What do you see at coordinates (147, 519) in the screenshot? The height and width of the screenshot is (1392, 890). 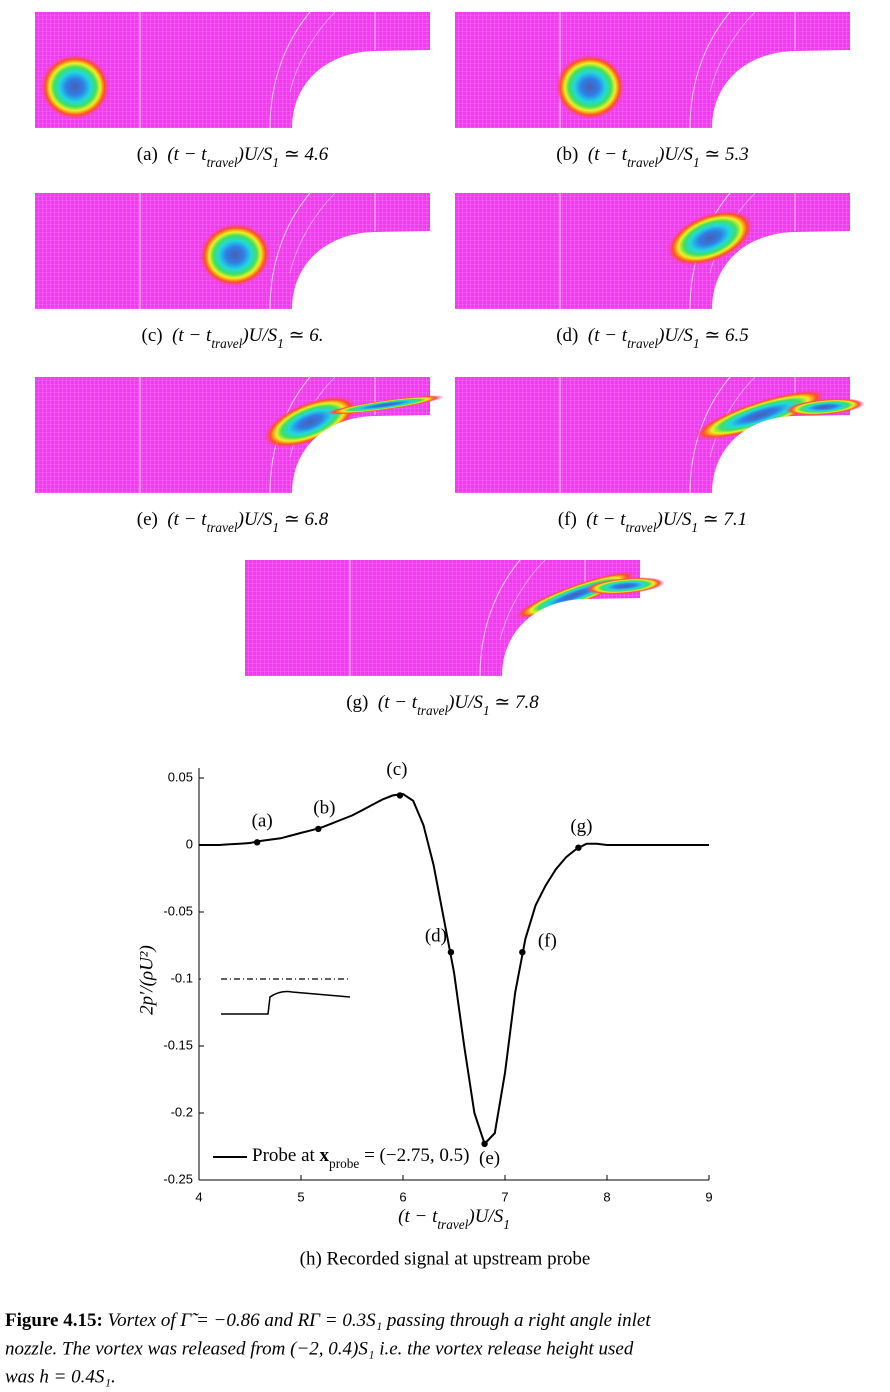 I see `panel-label: (e)` at bounding box center [147, 519].